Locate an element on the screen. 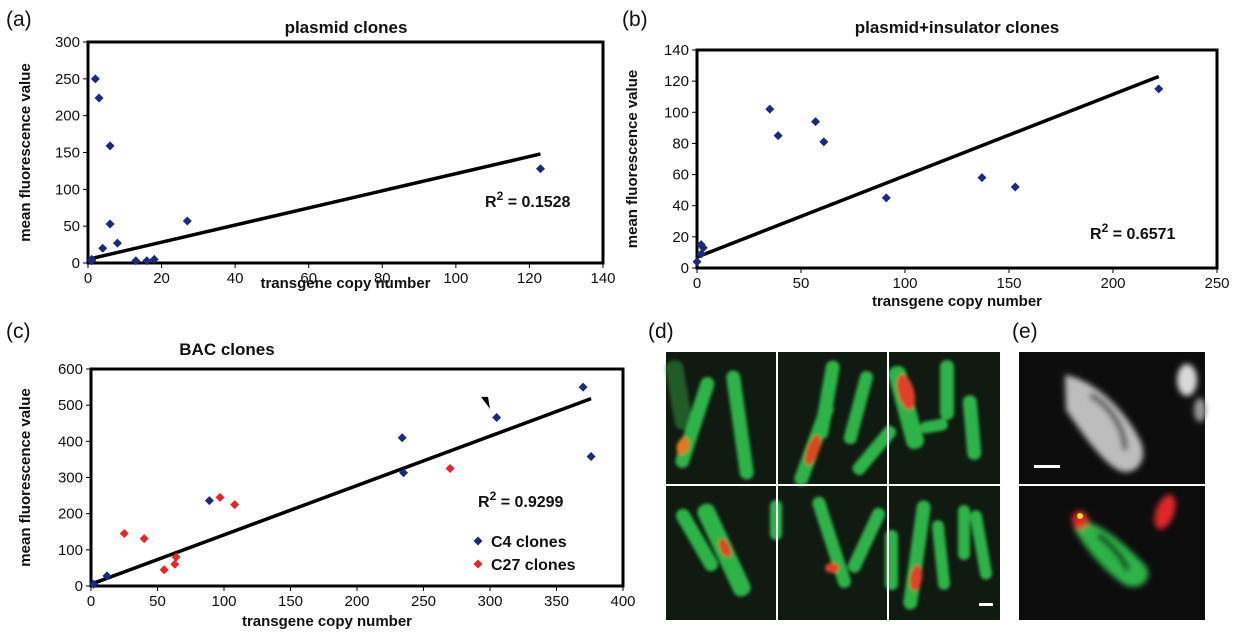 The image size is (1239, 632). r-squared-annotation: R2 = 0.9299 is located at coordinates (521, 500).